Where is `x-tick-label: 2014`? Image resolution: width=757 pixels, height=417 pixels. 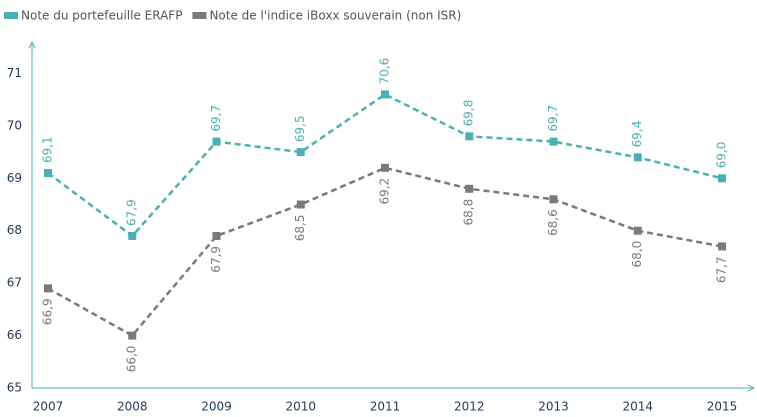
x-tick-label: 2014 is located at coordinates (637, 407).